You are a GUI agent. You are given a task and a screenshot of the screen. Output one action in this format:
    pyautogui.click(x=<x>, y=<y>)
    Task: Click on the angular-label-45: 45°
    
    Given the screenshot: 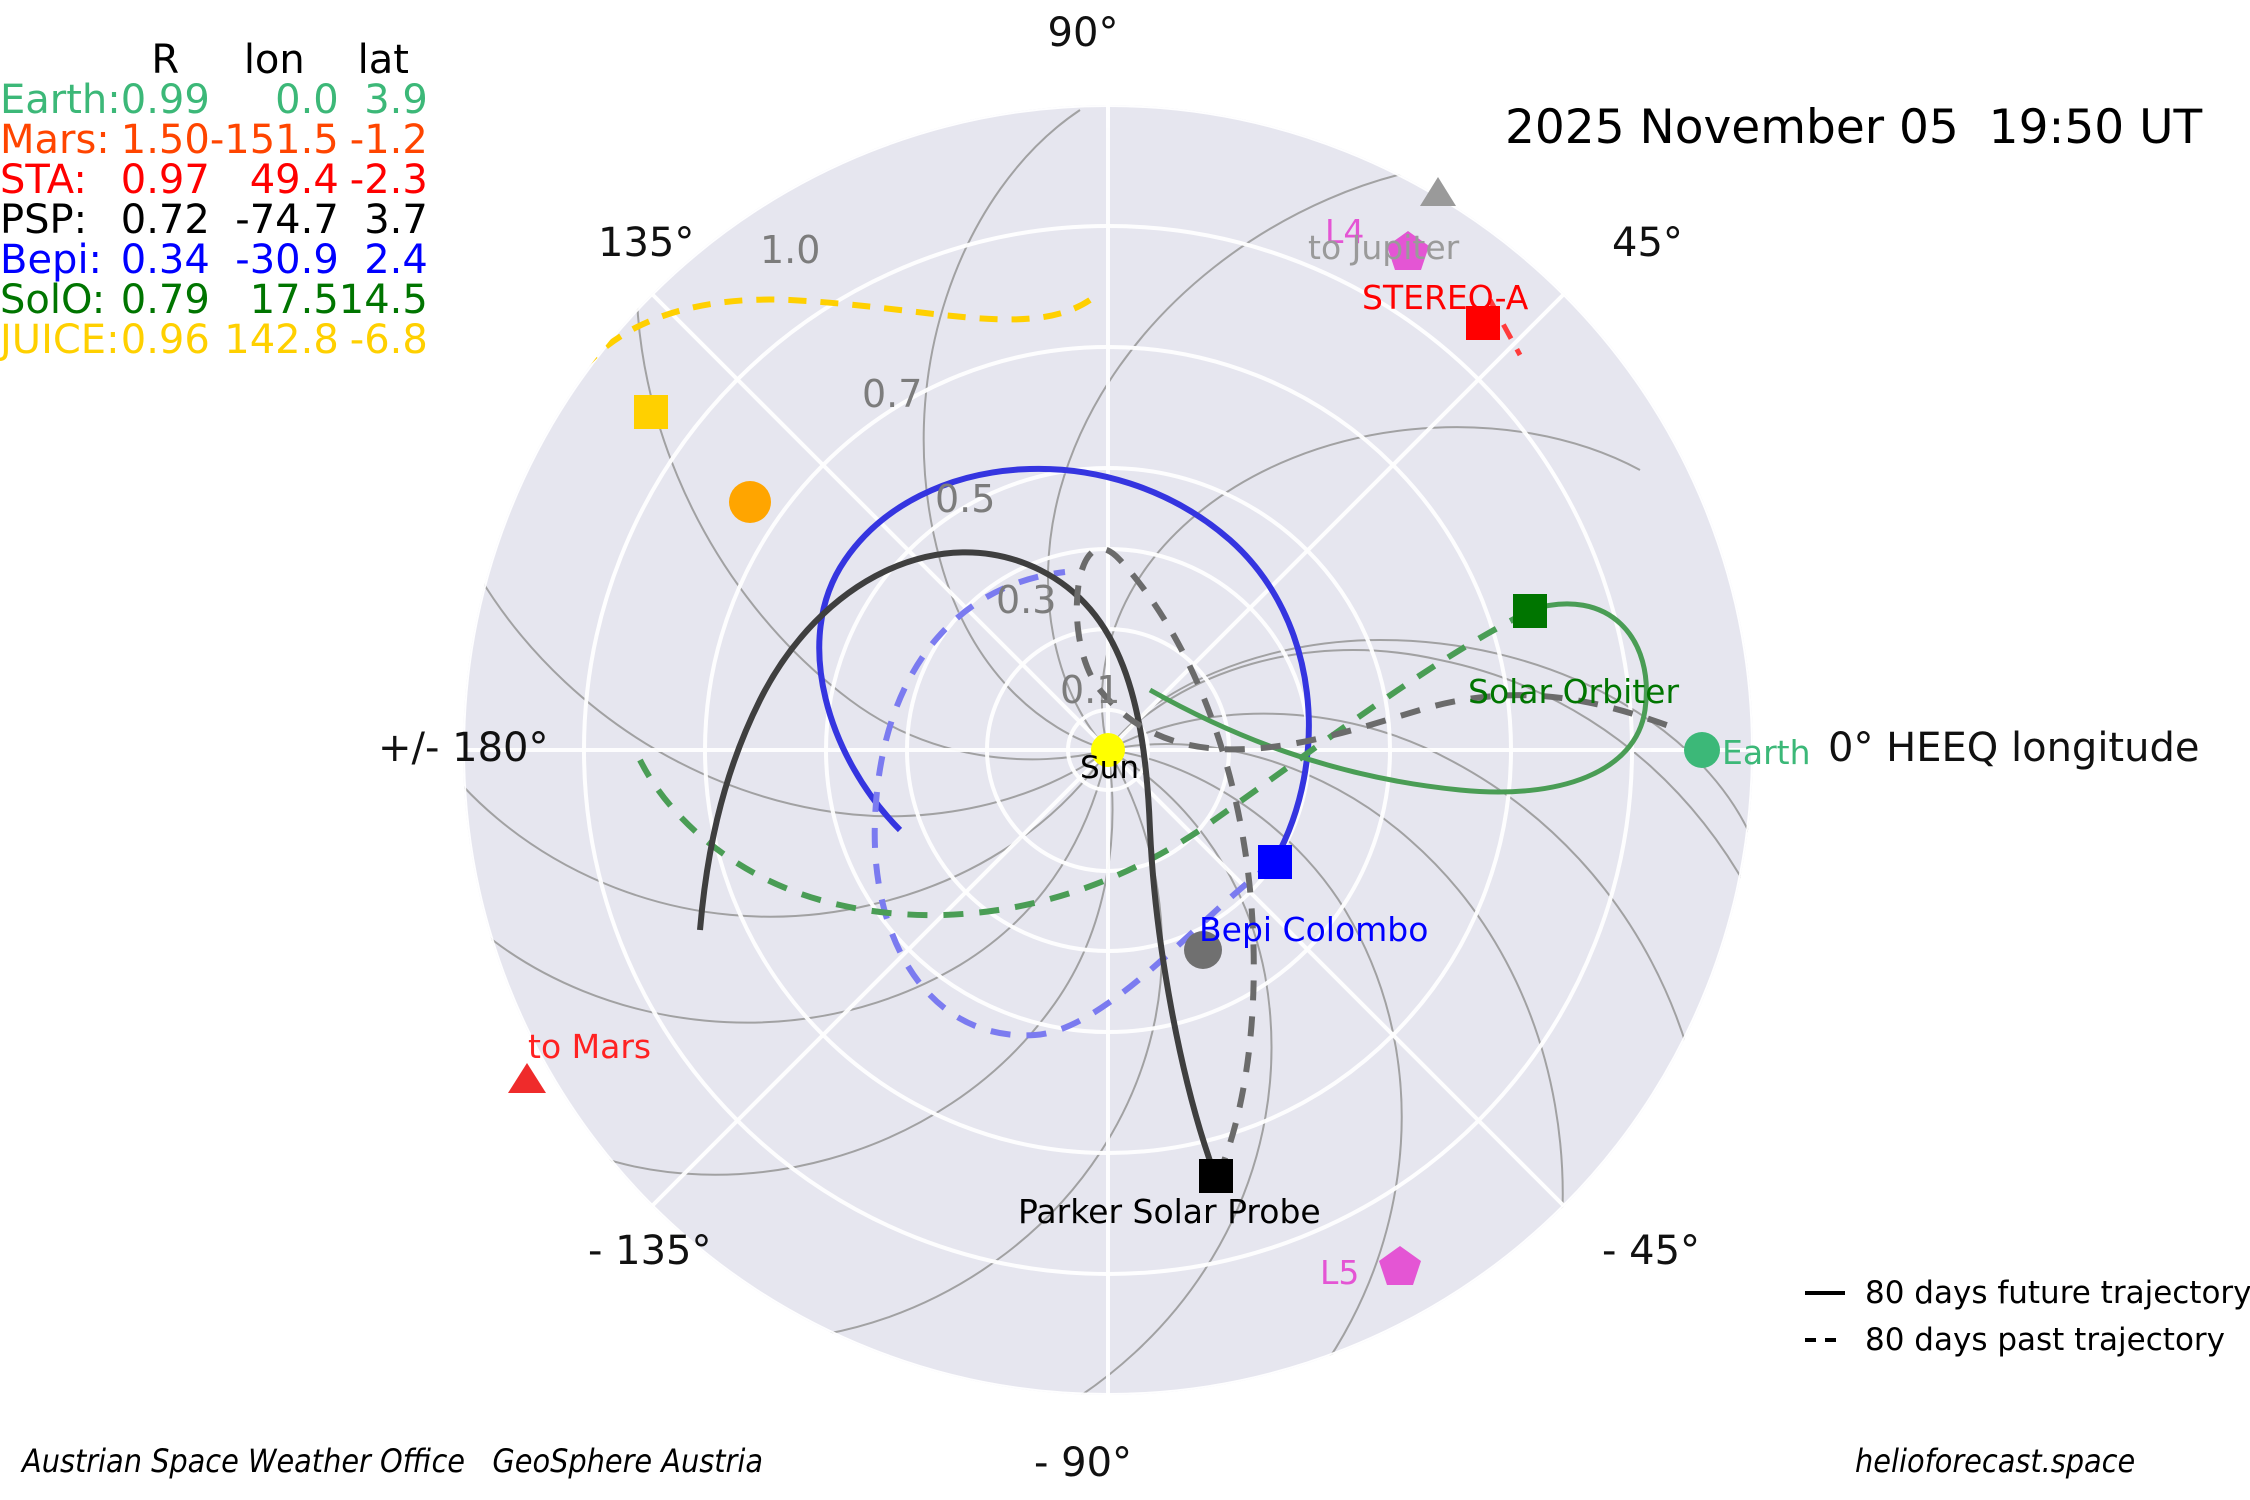 What is the action you would take?
    pyautogui.click(x=1647, y=243)
    